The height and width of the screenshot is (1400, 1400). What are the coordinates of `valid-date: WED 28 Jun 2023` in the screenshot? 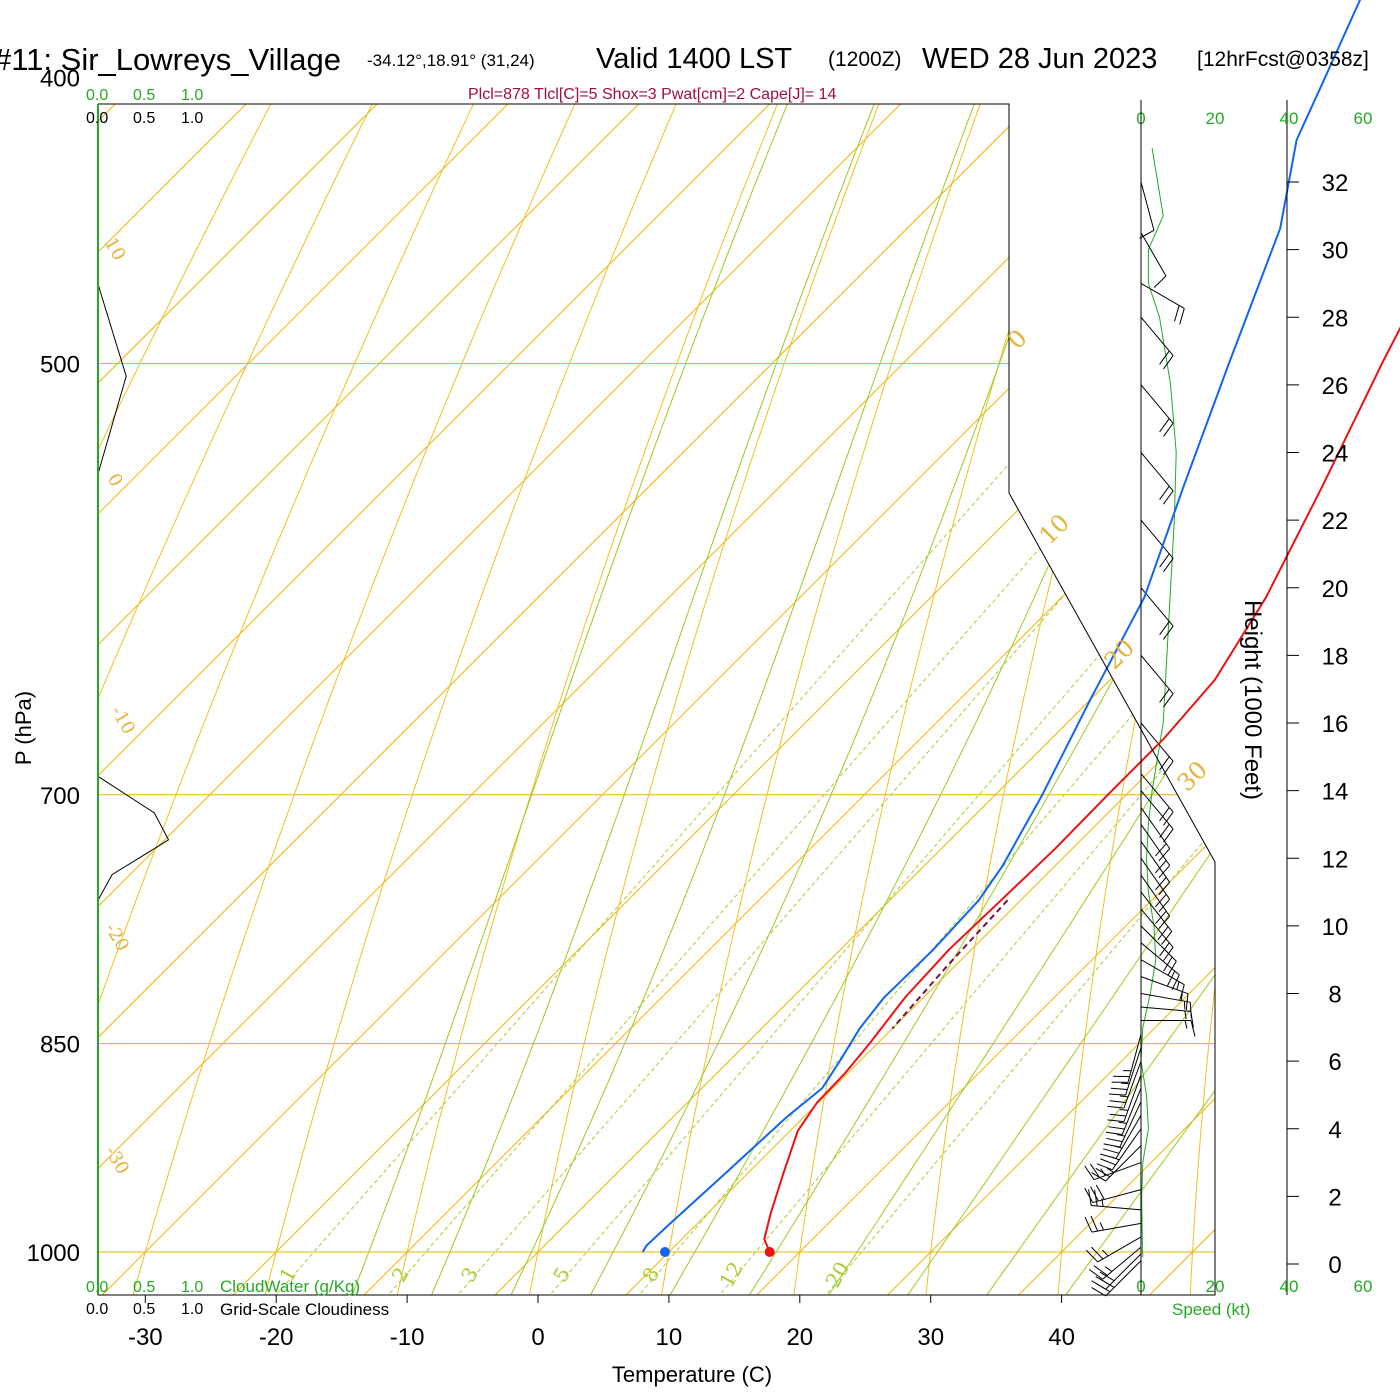 It's located at (1039, 59).